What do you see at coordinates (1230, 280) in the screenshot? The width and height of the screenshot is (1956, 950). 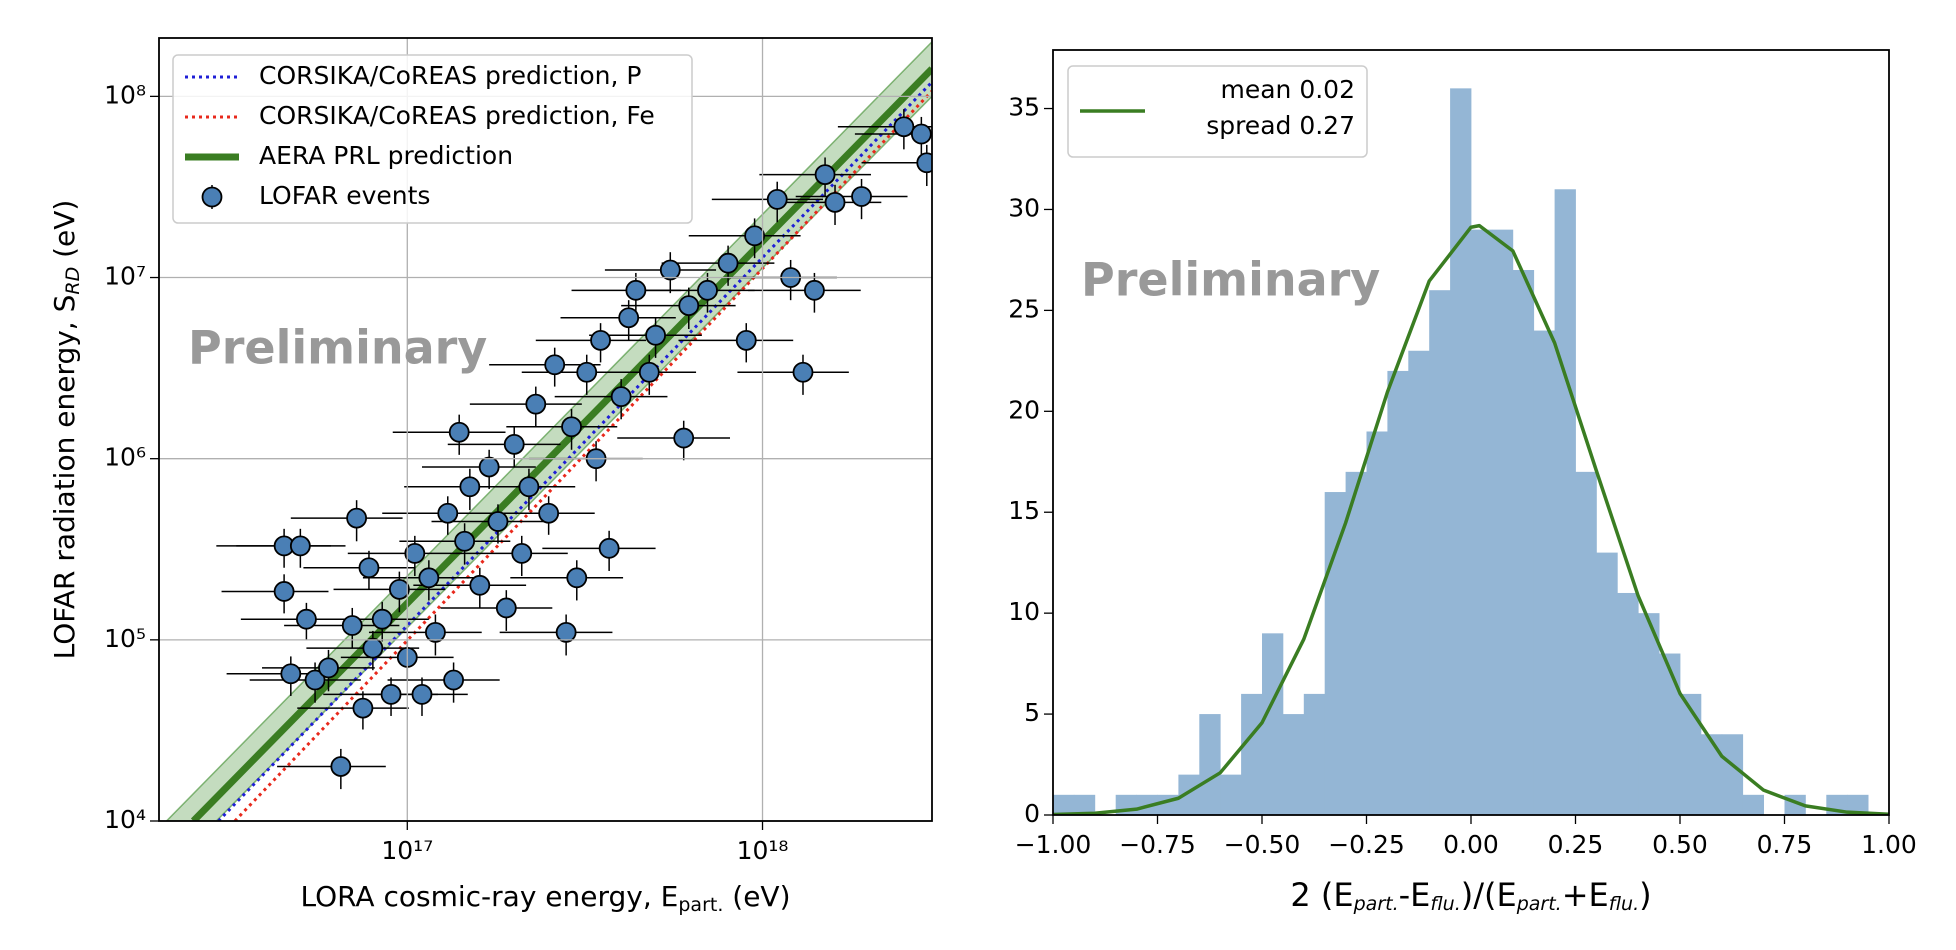 I see `annotation: Preliminary` at bounding box center [1230, 280].